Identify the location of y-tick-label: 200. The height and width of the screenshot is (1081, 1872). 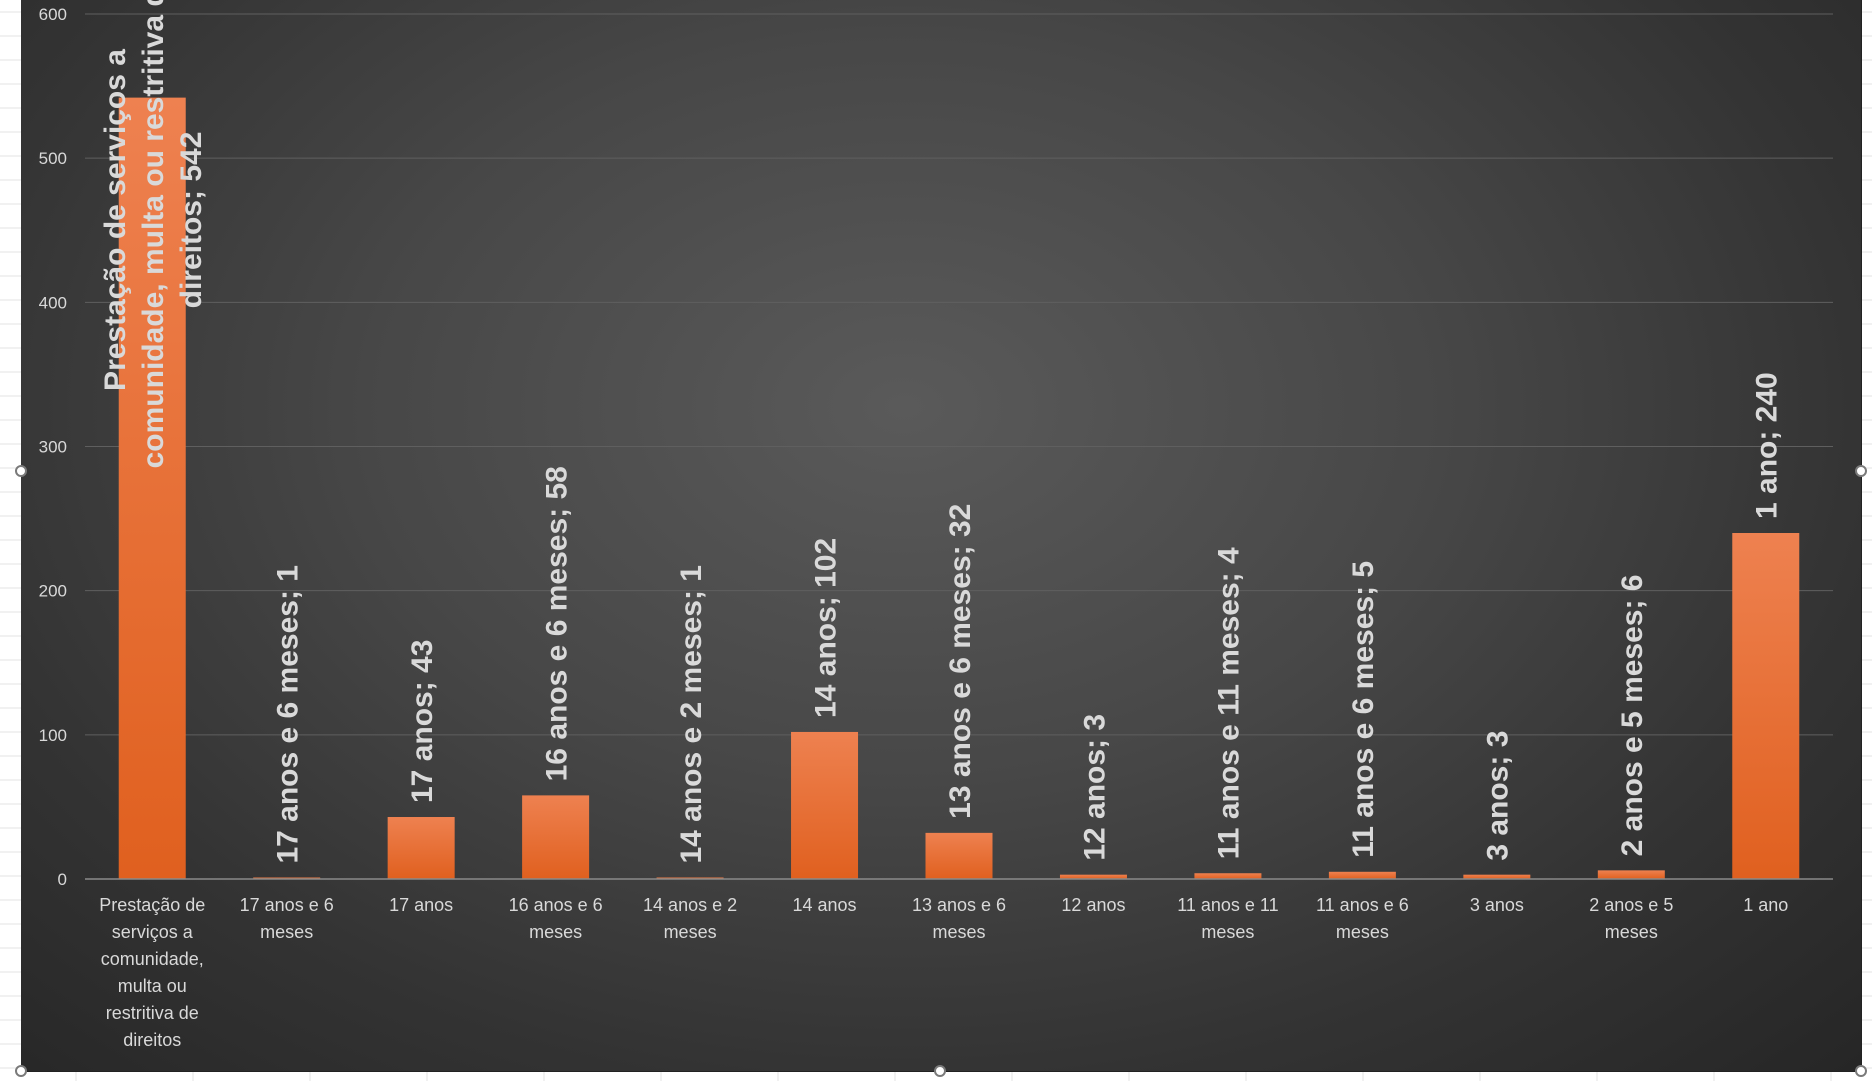
(53, 591).